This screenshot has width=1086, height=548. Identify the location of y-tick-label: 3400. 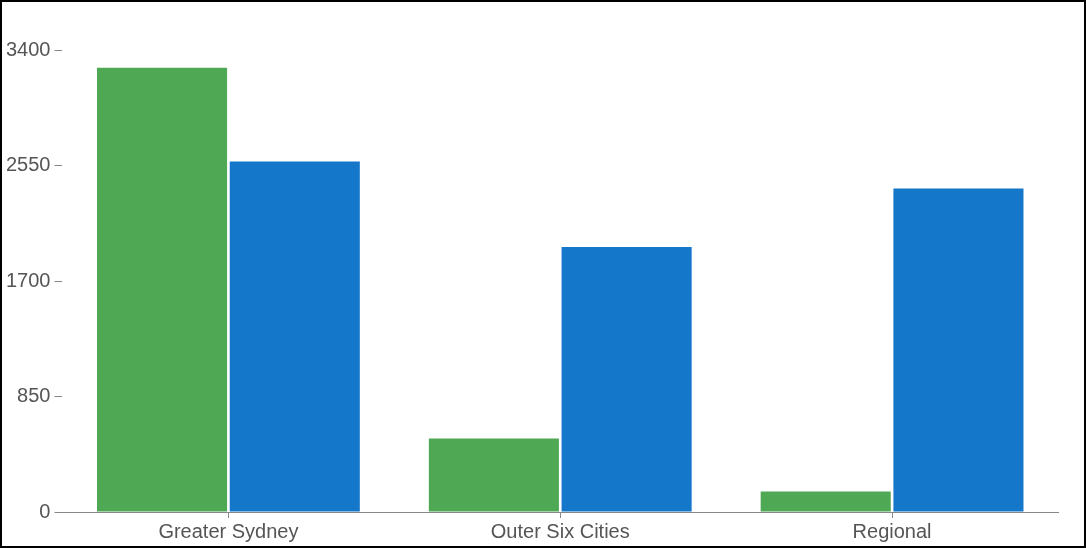
(28, 48).